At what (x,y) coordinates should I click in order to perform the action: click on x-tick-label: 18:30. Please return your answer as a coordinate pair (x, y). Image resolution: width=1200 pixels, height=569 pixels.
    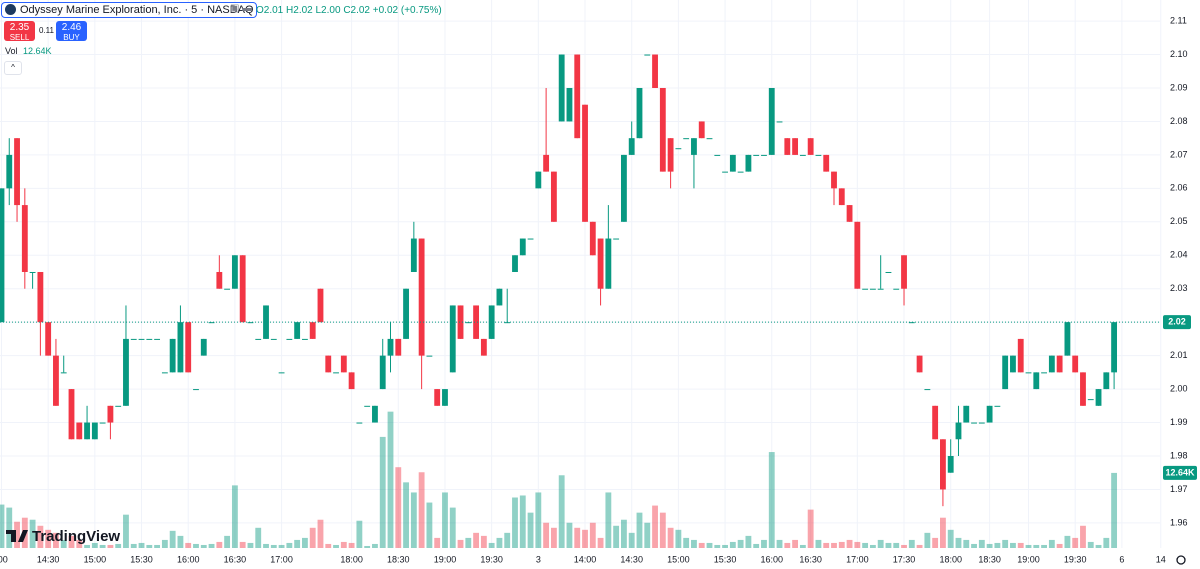
    Looking at the image, I should click on (989, 559).